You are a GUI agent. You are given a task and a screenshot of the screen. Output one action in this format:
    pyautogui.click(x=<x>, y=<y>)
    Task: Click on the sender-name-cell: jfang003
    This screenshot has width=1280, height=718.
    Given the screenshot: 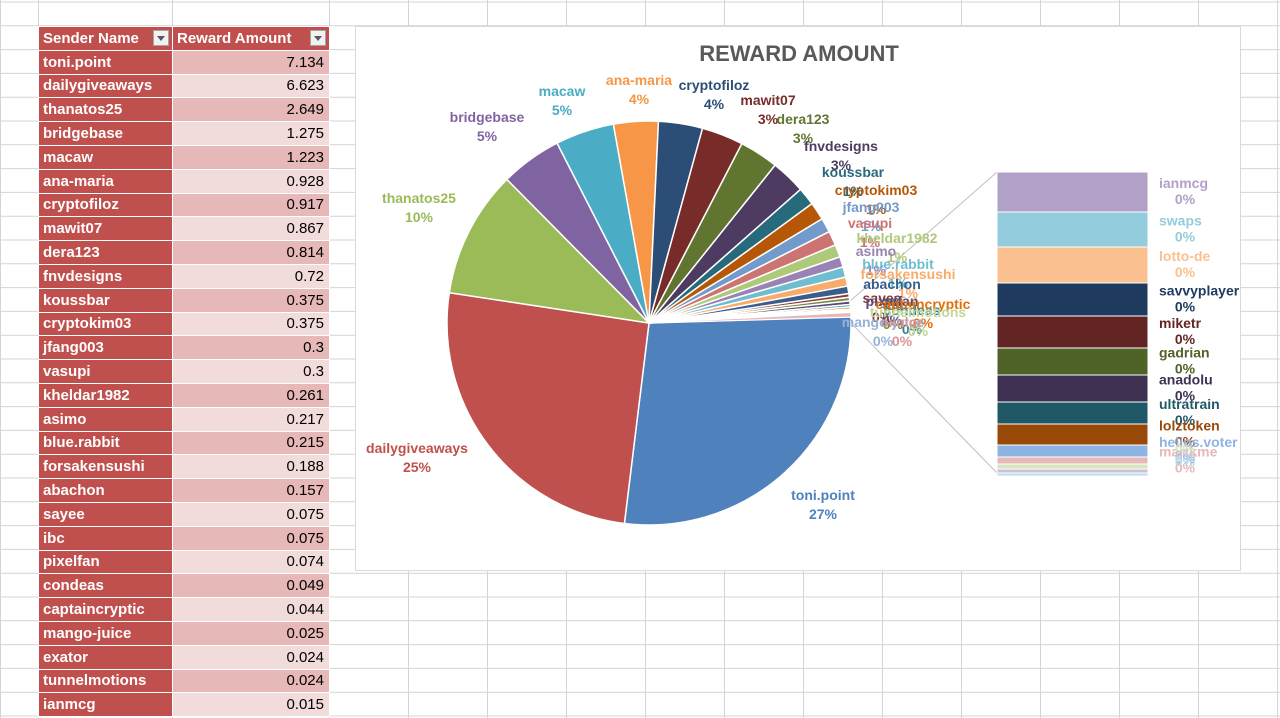 What is the action you would take?
    pyautogui.click(x=105, y=348)
    